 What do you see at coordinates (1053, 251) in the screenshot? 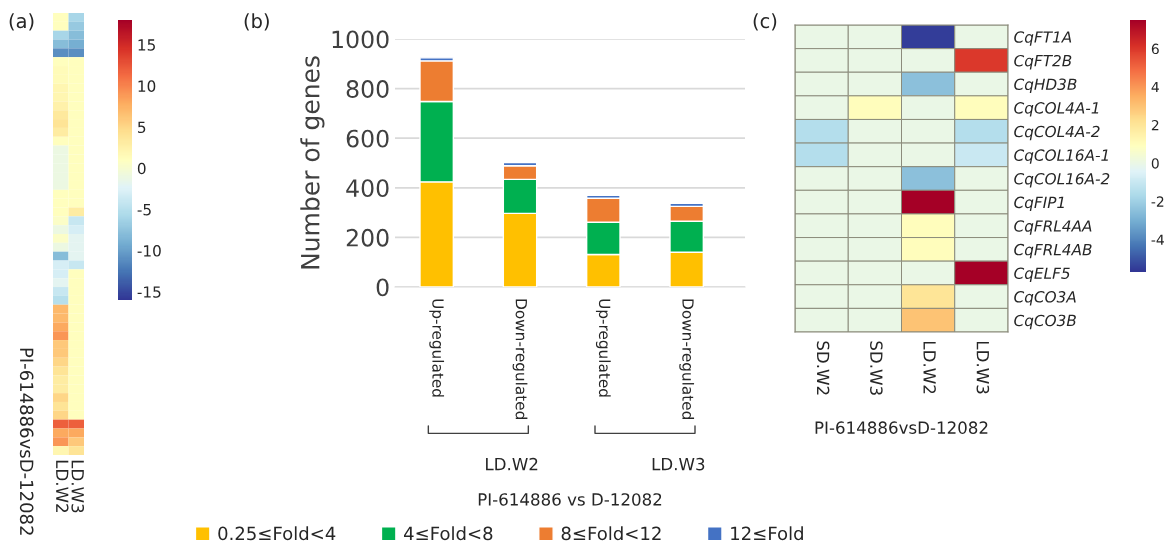
I see `y-tick-label: CqFRL4AB` at bounding box center [1053, 251].